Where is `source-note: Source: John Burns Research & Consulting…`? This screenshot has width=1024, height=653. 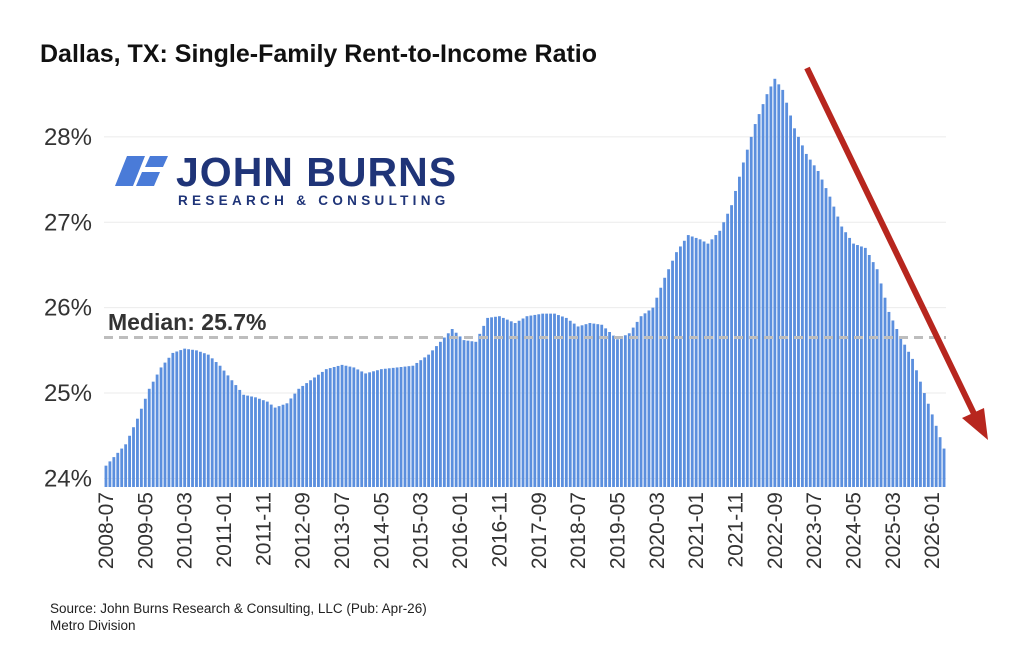 source-note: Source: John Burns Research & Consulting… is located at coordinates (238, 617).